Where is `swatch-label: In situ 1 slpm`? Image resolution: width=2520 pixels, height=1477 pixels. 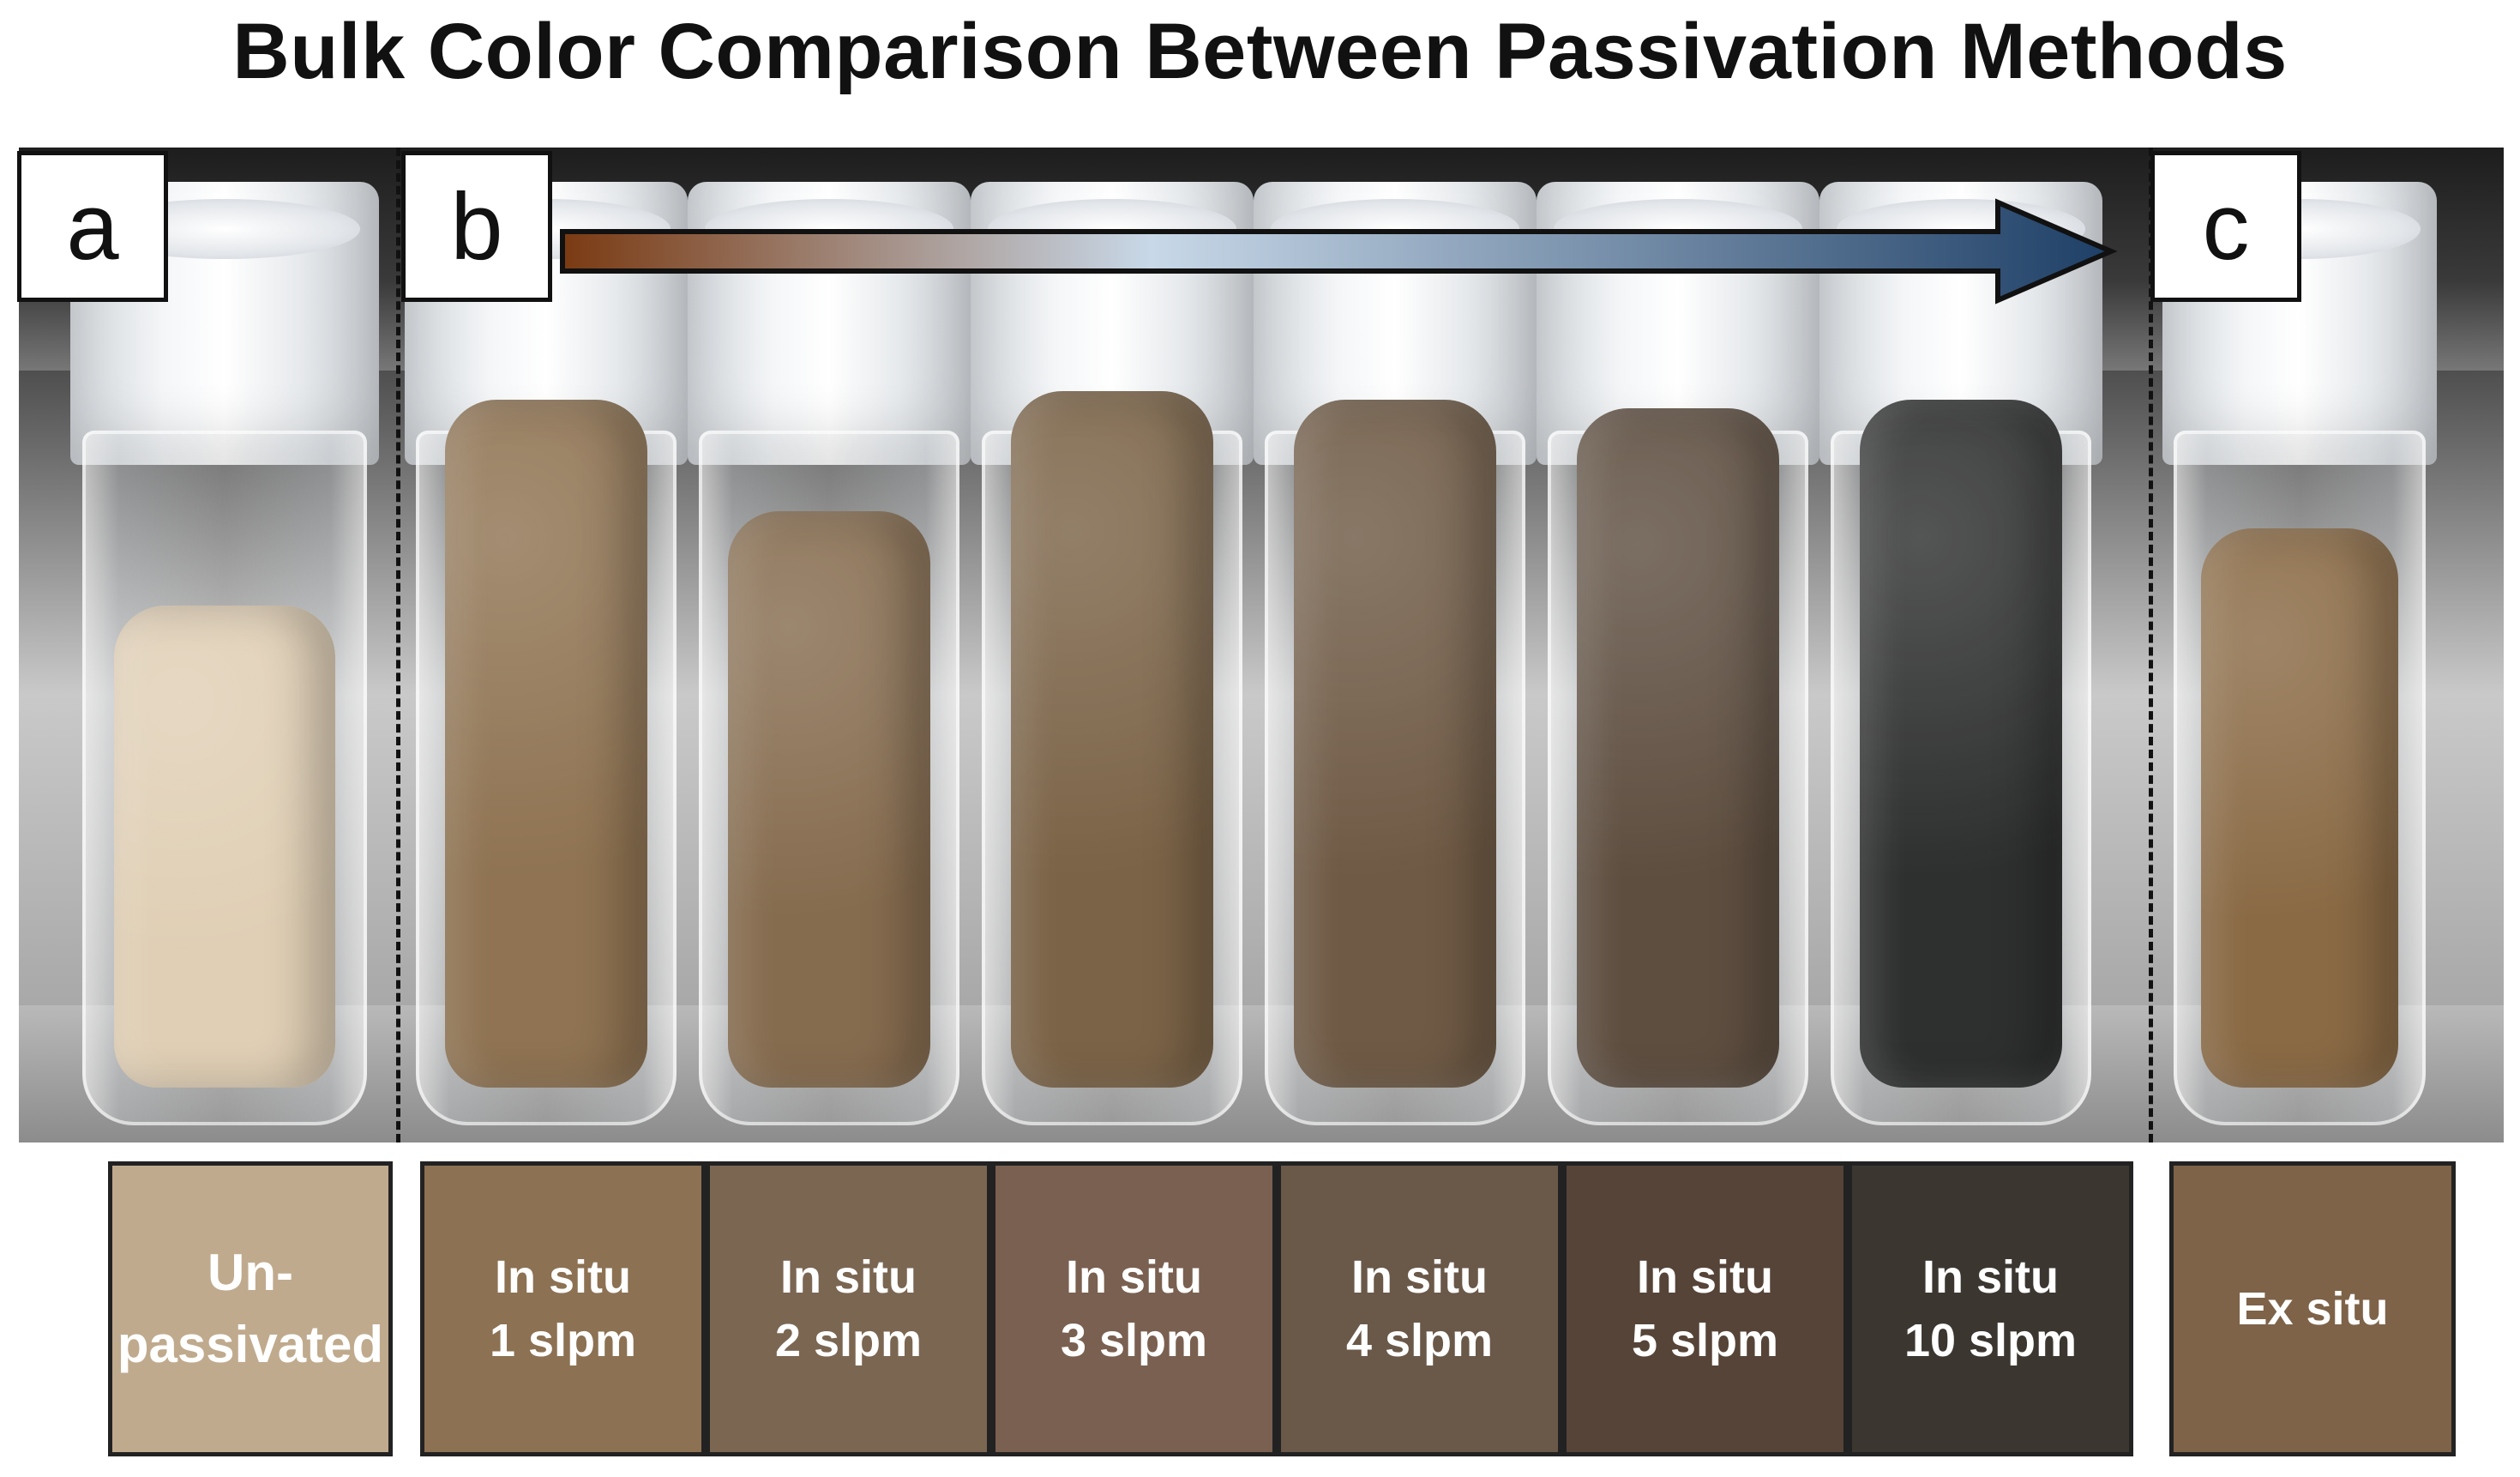 swatch-label: In situ 1 slpm is located at coordinates (563, 1308).